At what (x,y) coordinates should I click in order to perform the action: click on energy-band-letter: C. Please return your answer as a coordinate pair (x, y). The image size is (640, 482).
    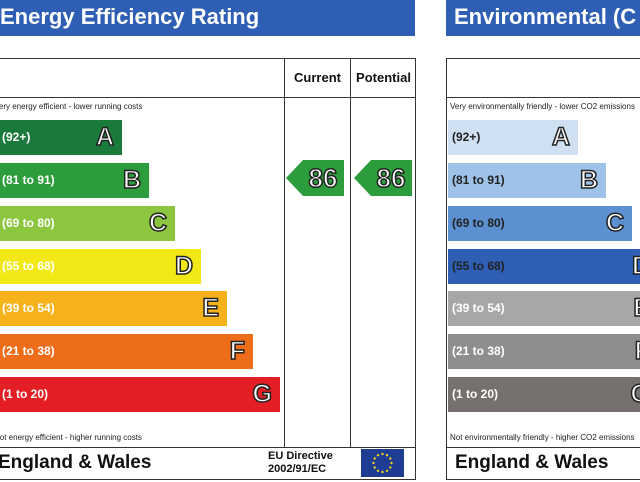
    Looking at the image, I should click on (158, 223).